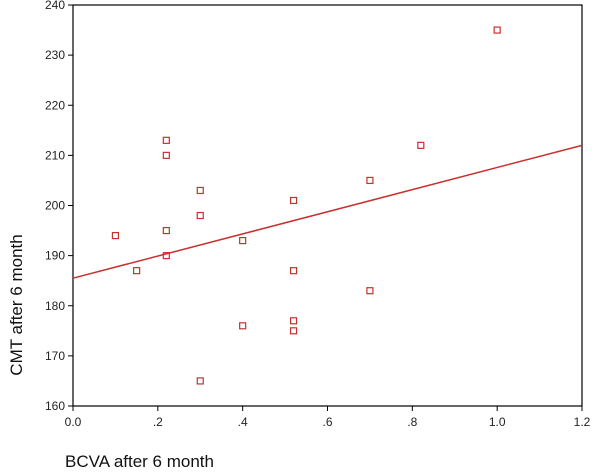 This screenshot has height=473, width=596. I want to click on y-axis: 160 170 180 190 200 210 220 230 240, so click(59, 206).